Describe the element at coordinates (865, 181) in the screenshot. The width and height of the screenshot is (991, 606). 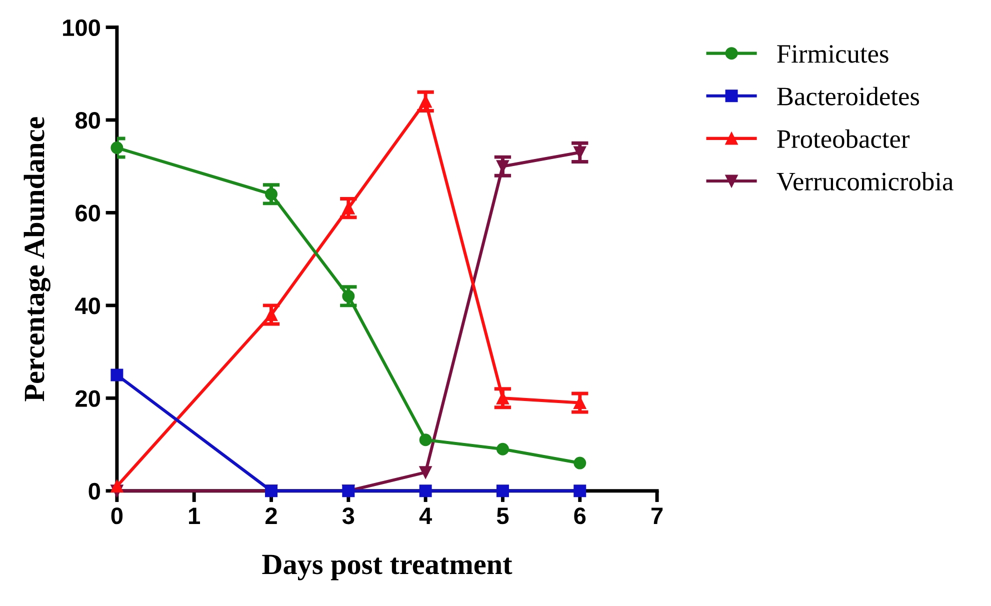
I see `legend-label: Verrucomicrobia` at that location.